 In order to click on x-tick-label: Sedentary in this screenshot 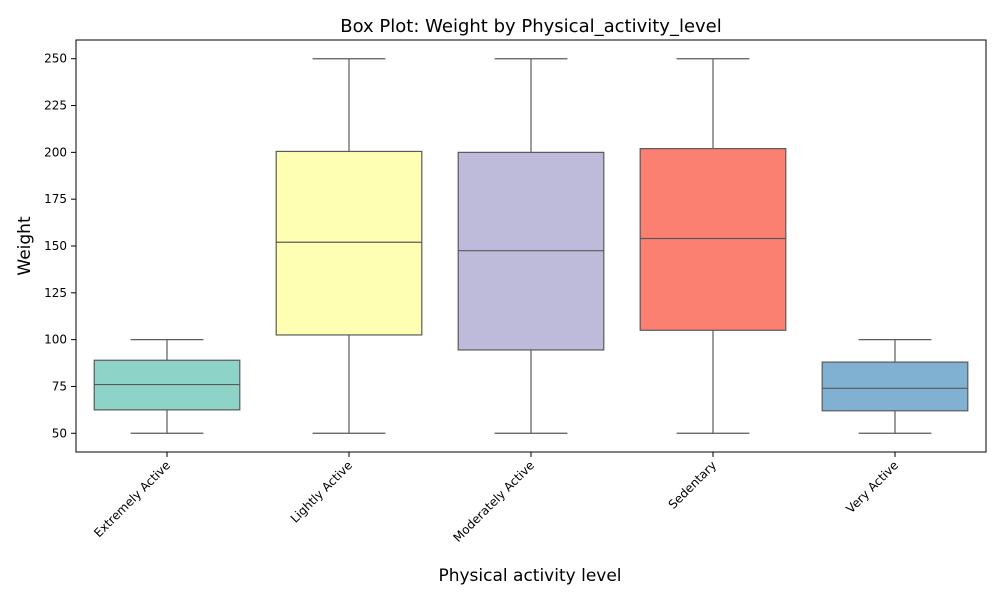, I will do `click(693, 485)`.